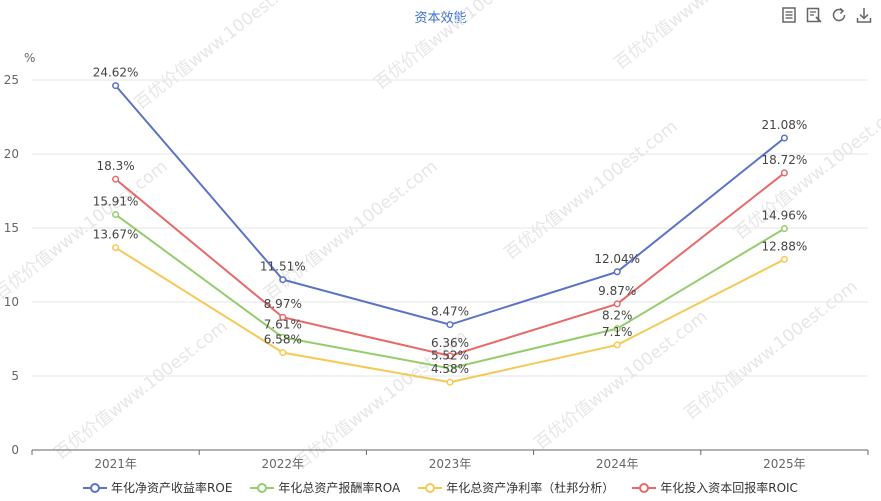  Describe the element at coordinates (11, 302) in the screenshot. I see `y-tick-label: 10` at that location.